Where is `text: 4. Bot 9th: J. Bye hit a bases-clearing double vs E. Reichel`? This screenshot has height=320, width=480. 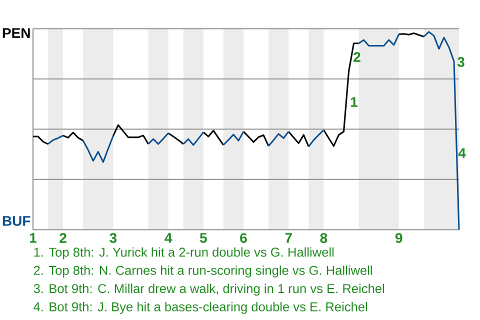
text: 4. Bot 9th: J. Bye hit a bases-clearing double vs E. Reichel is located at coordinates (200, 308).